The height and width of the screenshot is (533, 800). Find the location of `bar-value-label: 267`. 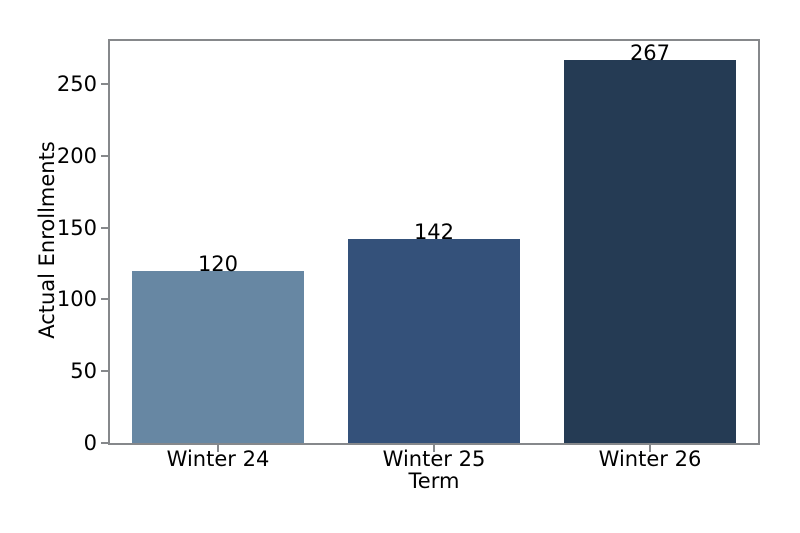

bar-value-label: 267 is located at coordinates (650, 52).